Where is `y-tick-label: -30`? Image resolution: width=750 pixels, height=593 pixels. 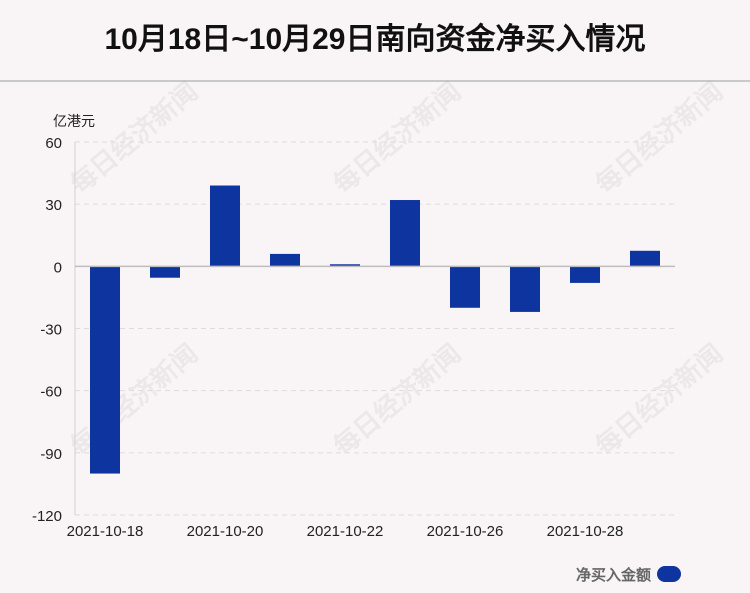 y-tick-label: -30 is located at coordinates (51, 330).